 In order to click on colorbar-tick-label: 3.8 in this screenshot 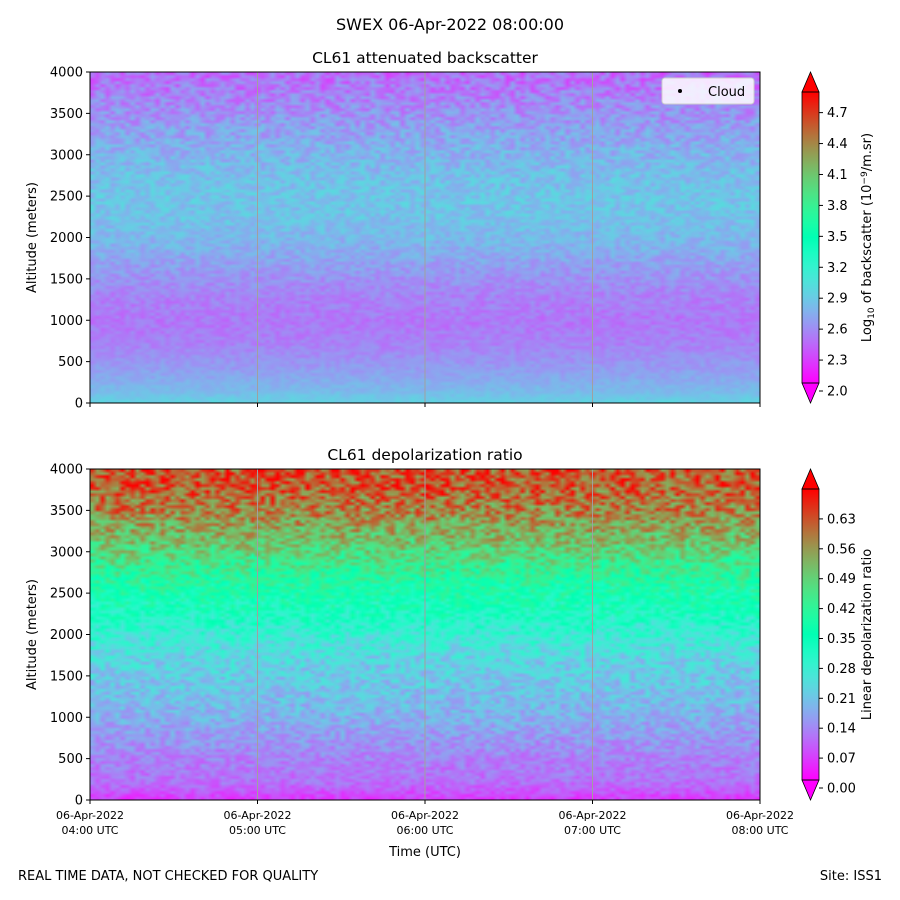, I will do `click(837, 206)`.